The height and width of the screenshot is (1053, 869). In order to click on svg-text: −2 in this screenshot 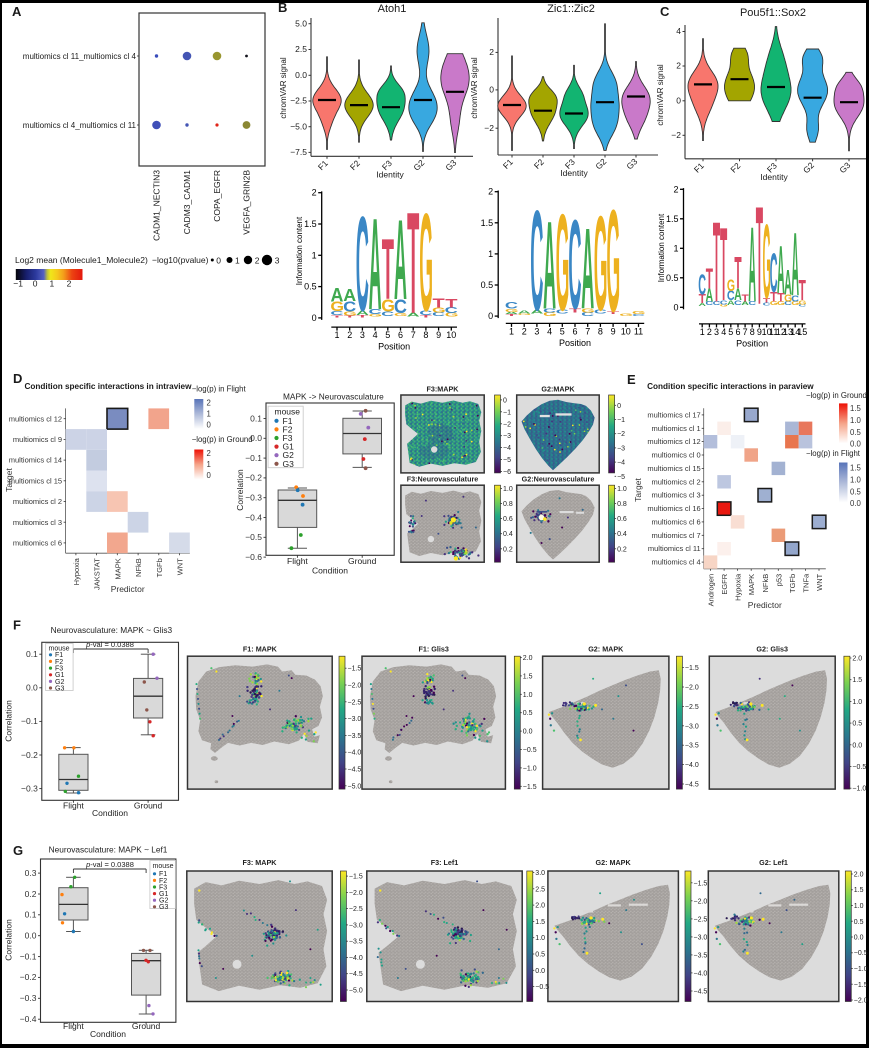, I will do `click(621, 434)`.